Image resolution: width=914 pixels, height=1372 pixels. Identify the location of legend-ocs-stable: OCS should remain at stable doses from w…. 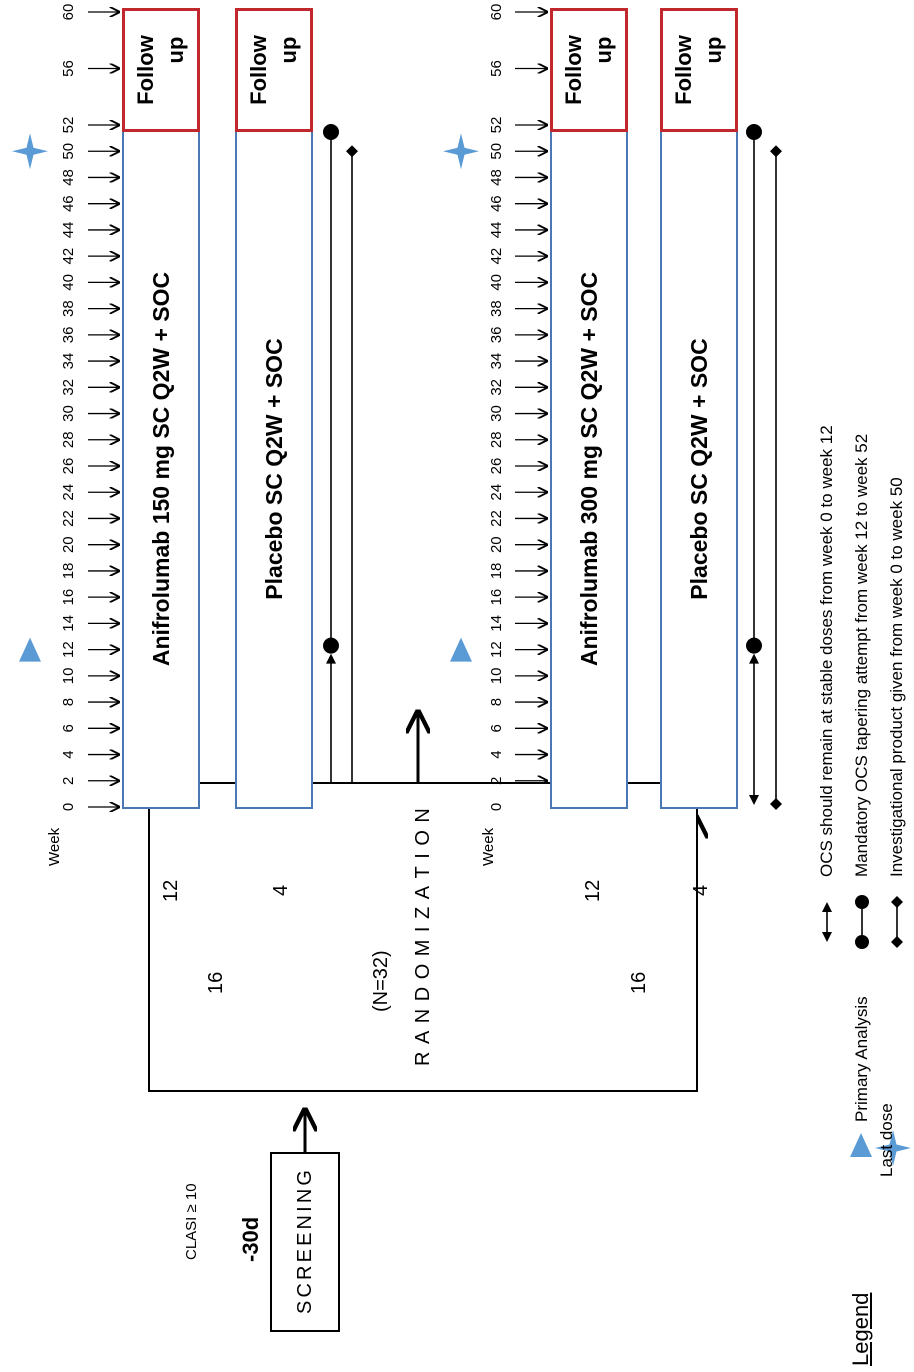
(826, 651).